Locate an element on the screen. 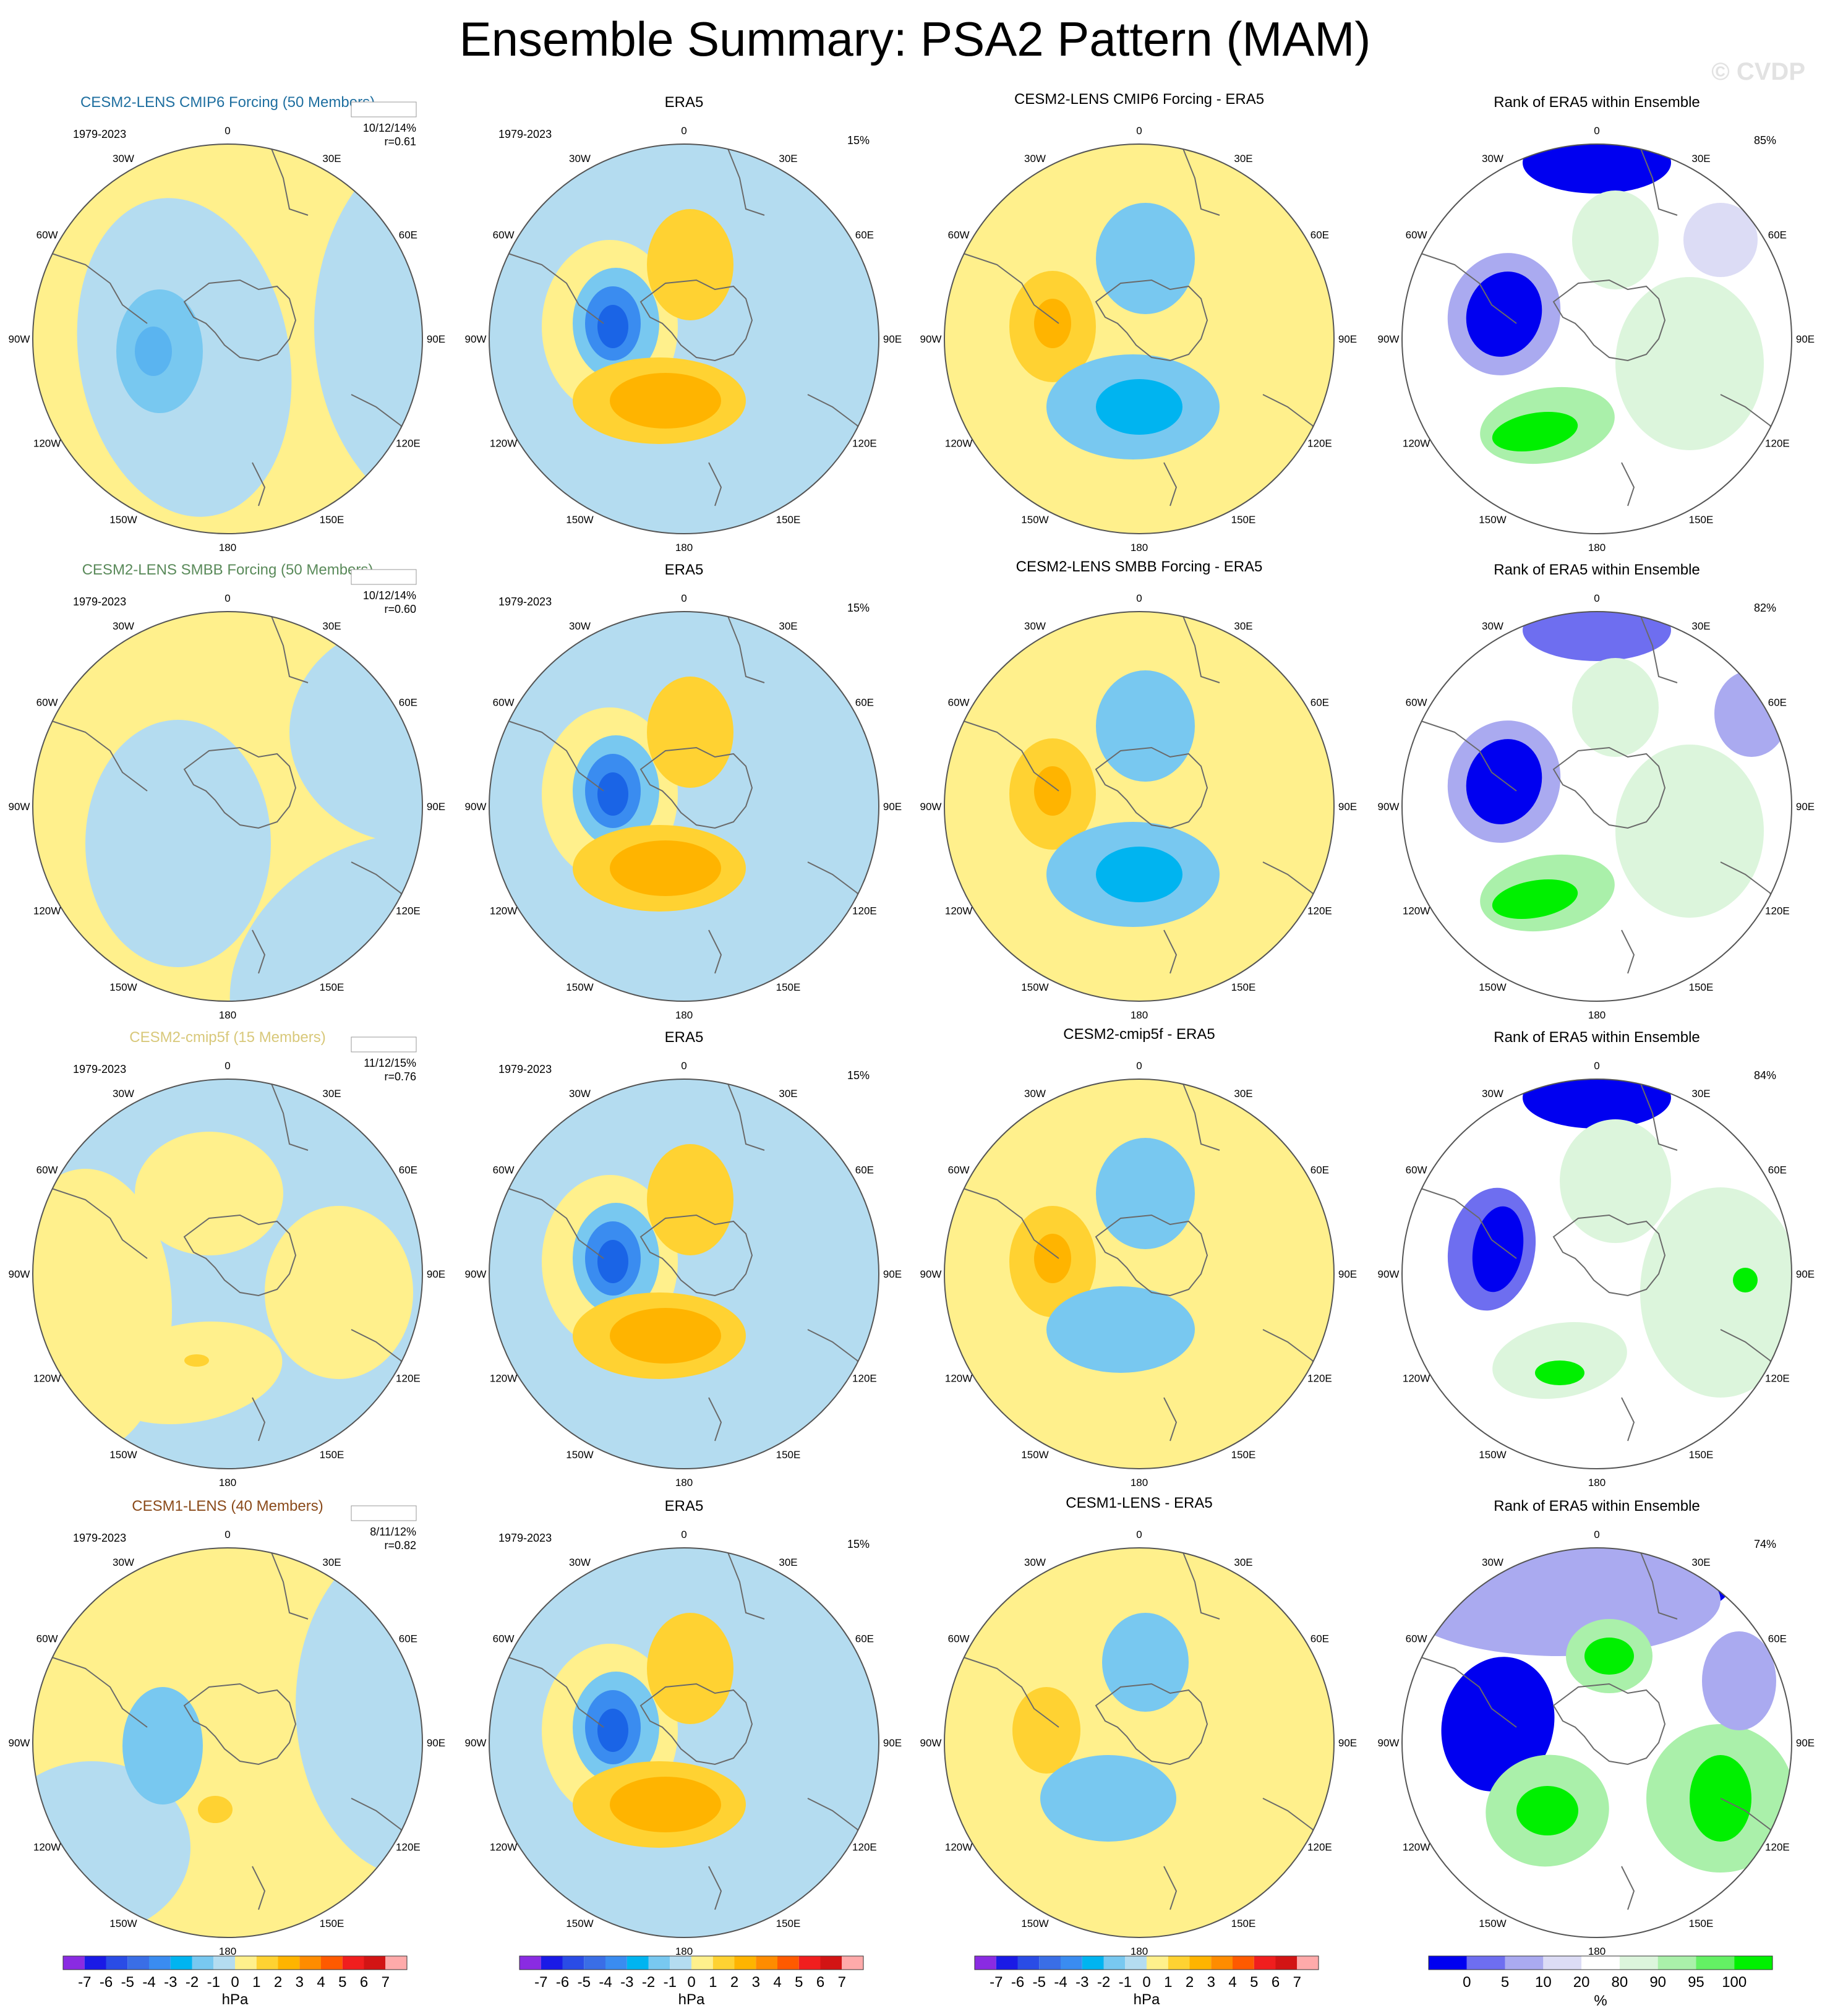 The image size is (1830, 2016). colorbar-tick: 6 is located at coordinates (1276, 1982).